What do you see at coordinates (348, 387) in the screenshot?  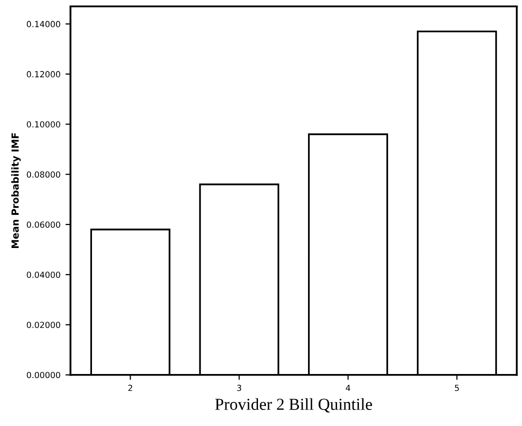 I see `x-tick-label: 4` at bounding box center [348, 387].